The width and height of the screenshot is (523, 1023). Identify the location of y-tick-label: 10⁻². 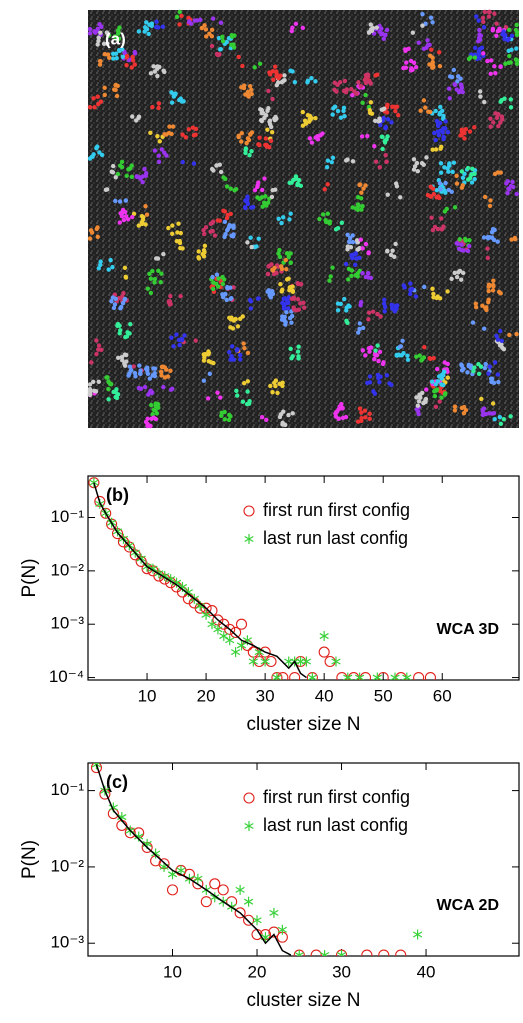
(67, 569).